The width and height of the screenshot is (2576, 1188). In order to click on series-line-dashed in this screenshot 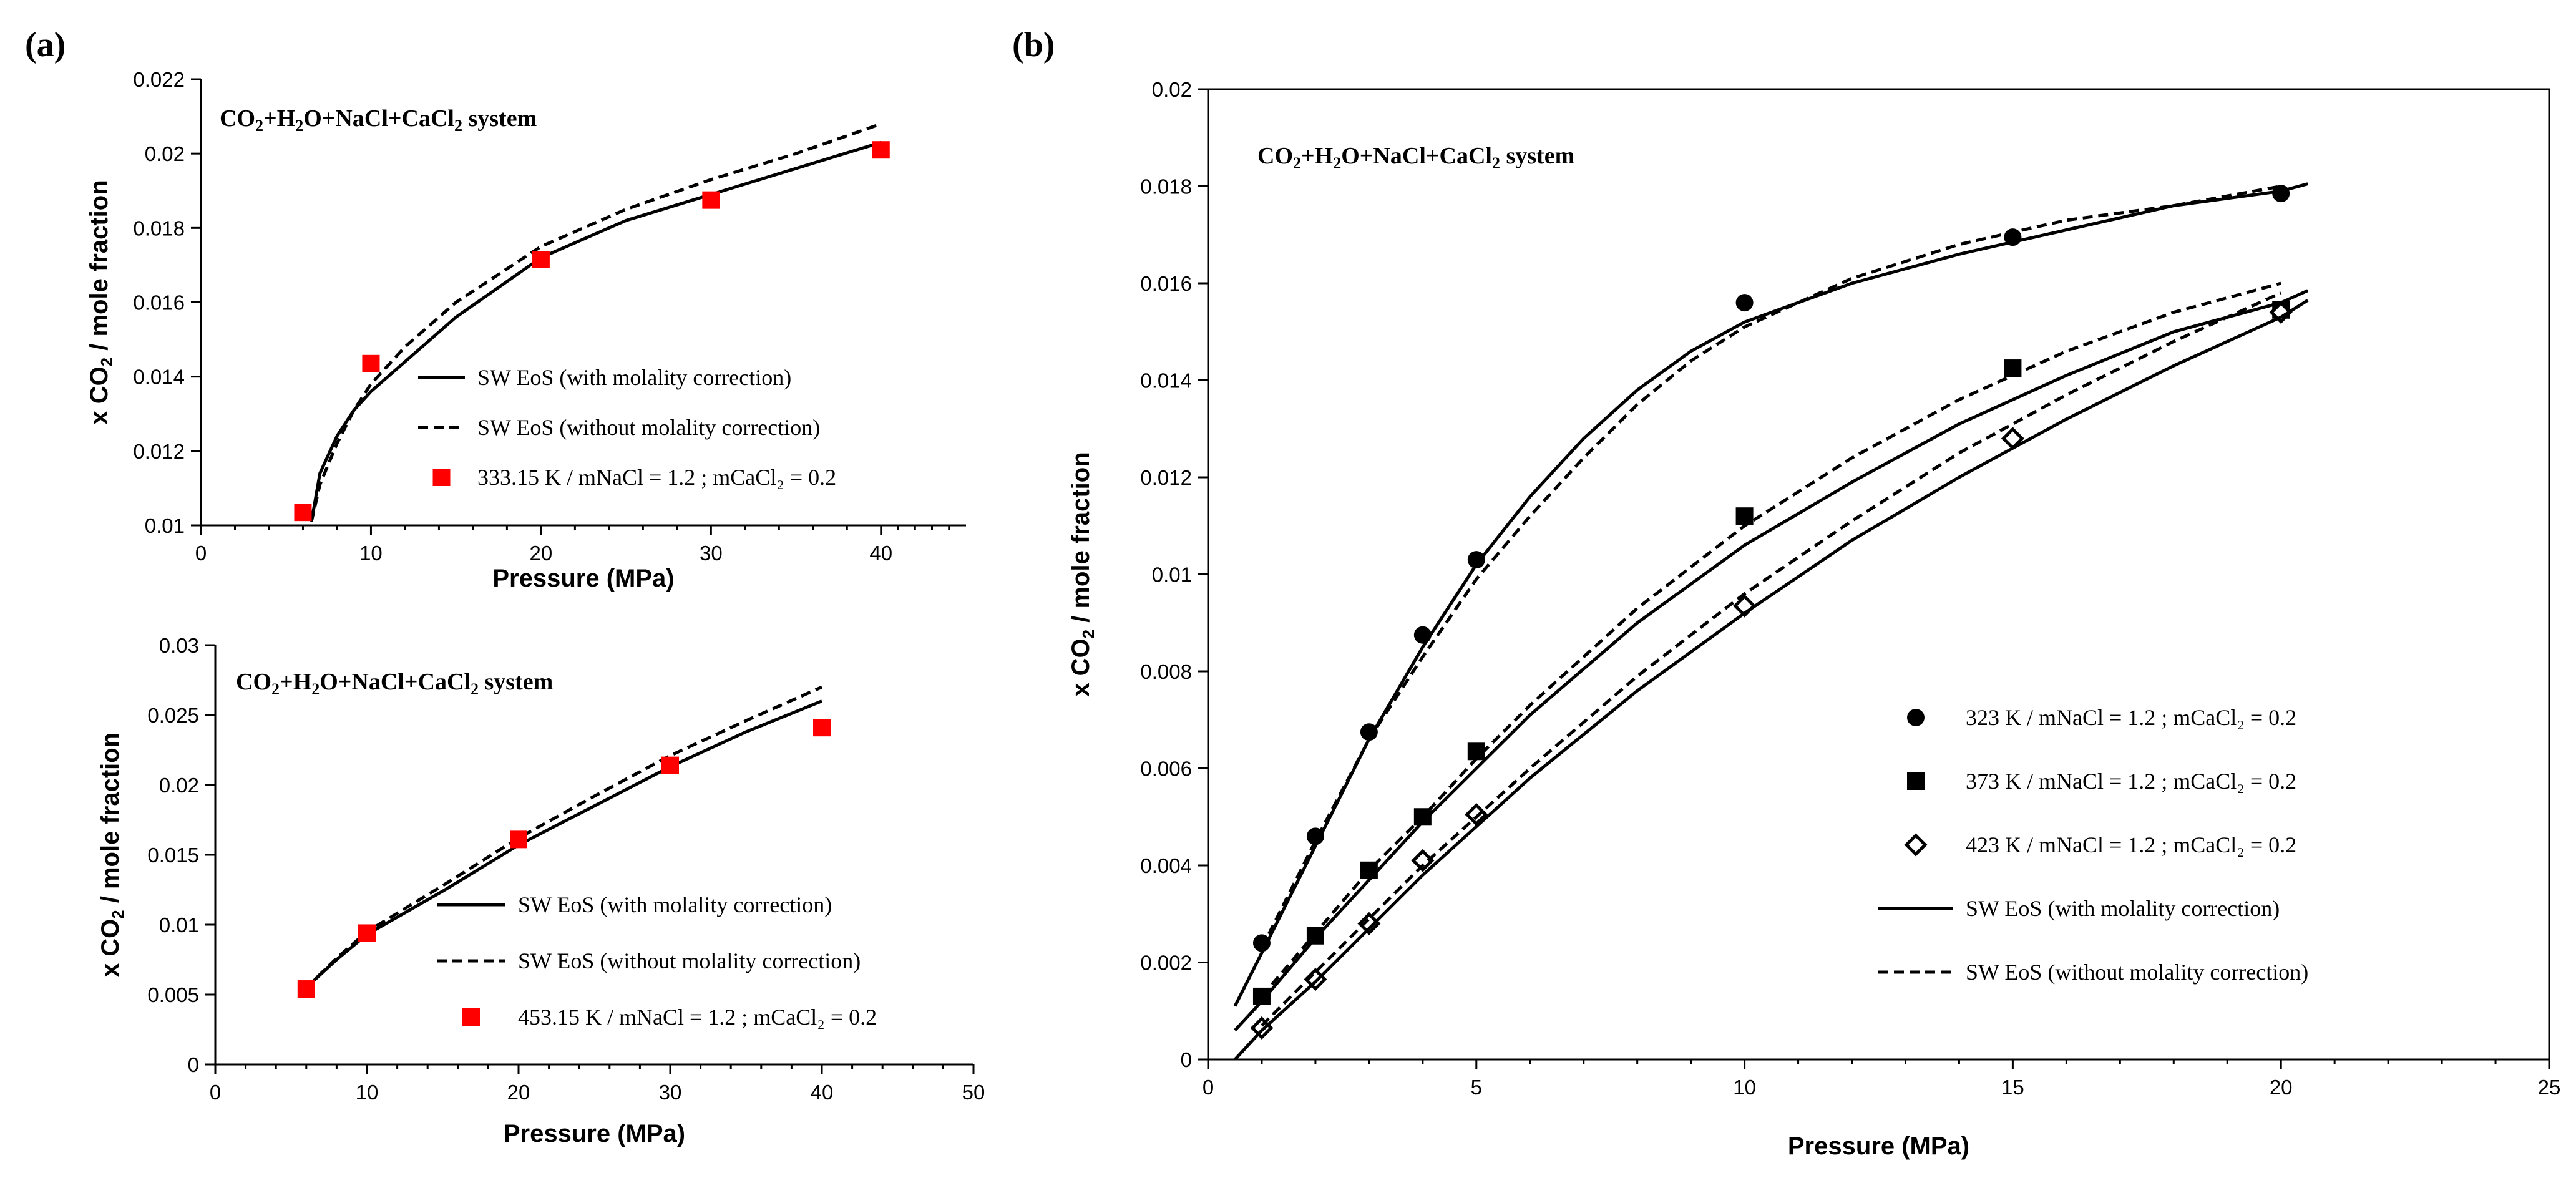, I will do `click(596, 322)`.